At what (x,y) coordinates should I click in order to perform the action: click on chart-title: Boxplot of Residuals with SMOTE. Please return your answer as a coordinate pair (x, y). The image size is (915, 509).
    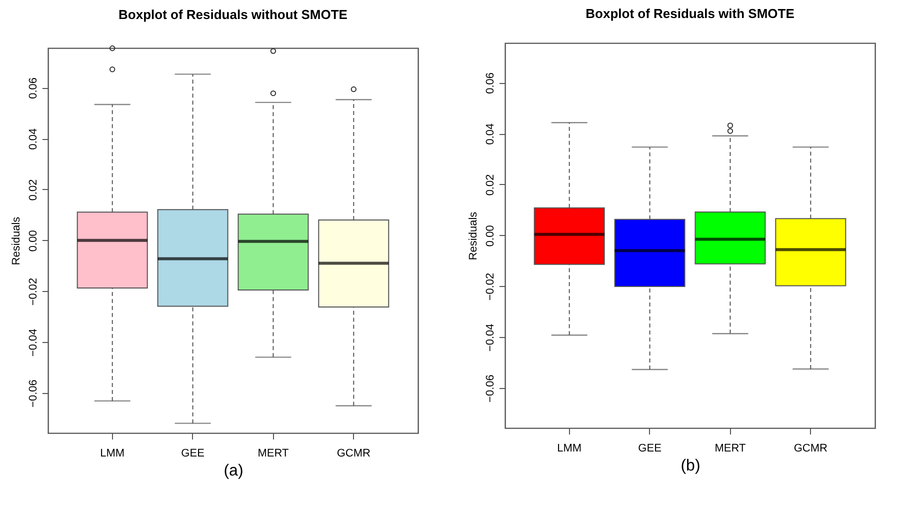
    Looking at the image, I should click on (690, 13).